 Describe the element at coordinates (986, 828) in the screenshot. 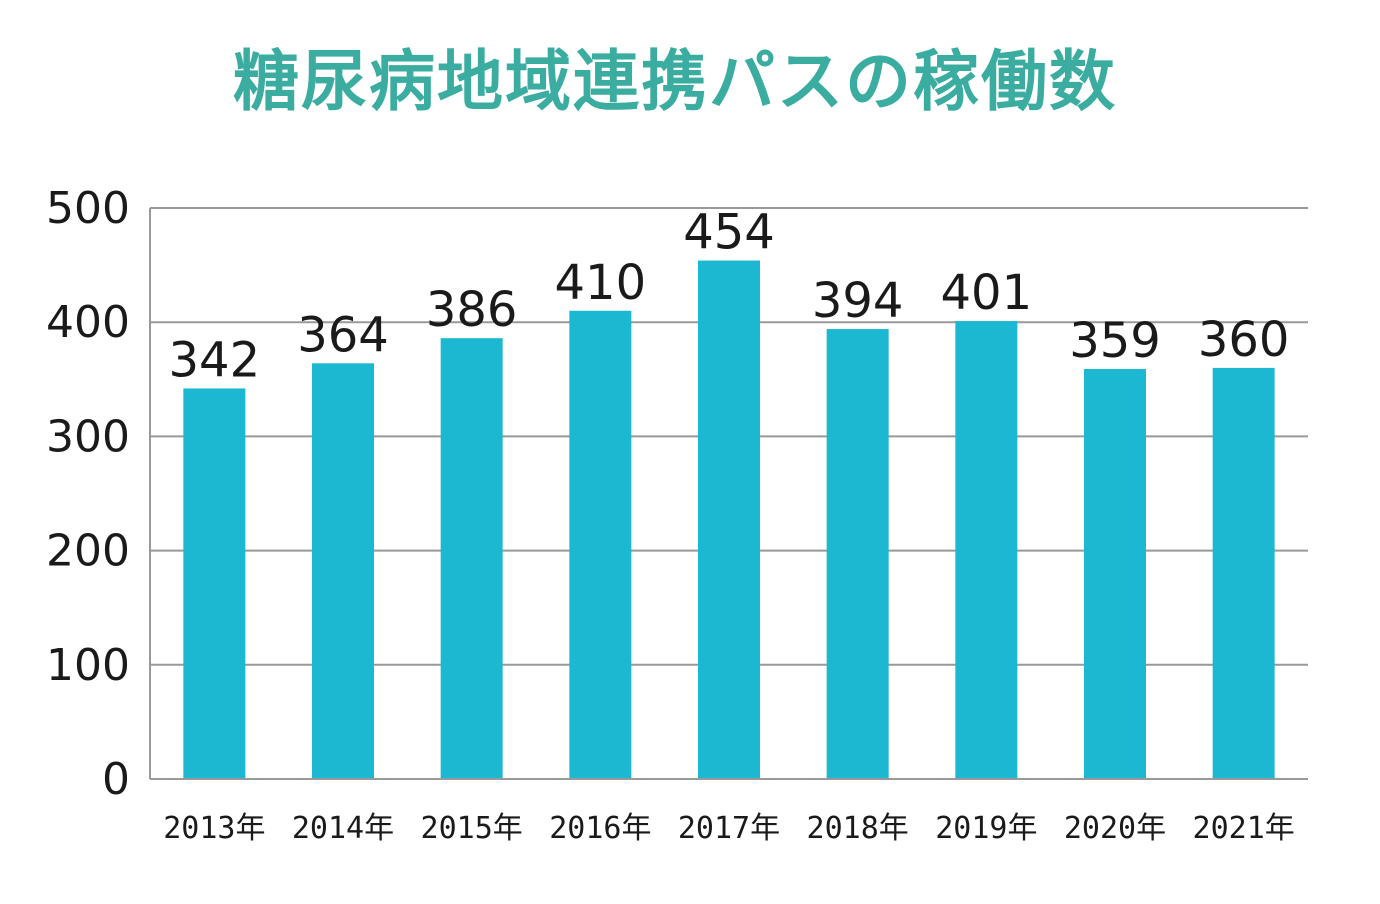

I see `x-tick-label: 2019年` at that location.